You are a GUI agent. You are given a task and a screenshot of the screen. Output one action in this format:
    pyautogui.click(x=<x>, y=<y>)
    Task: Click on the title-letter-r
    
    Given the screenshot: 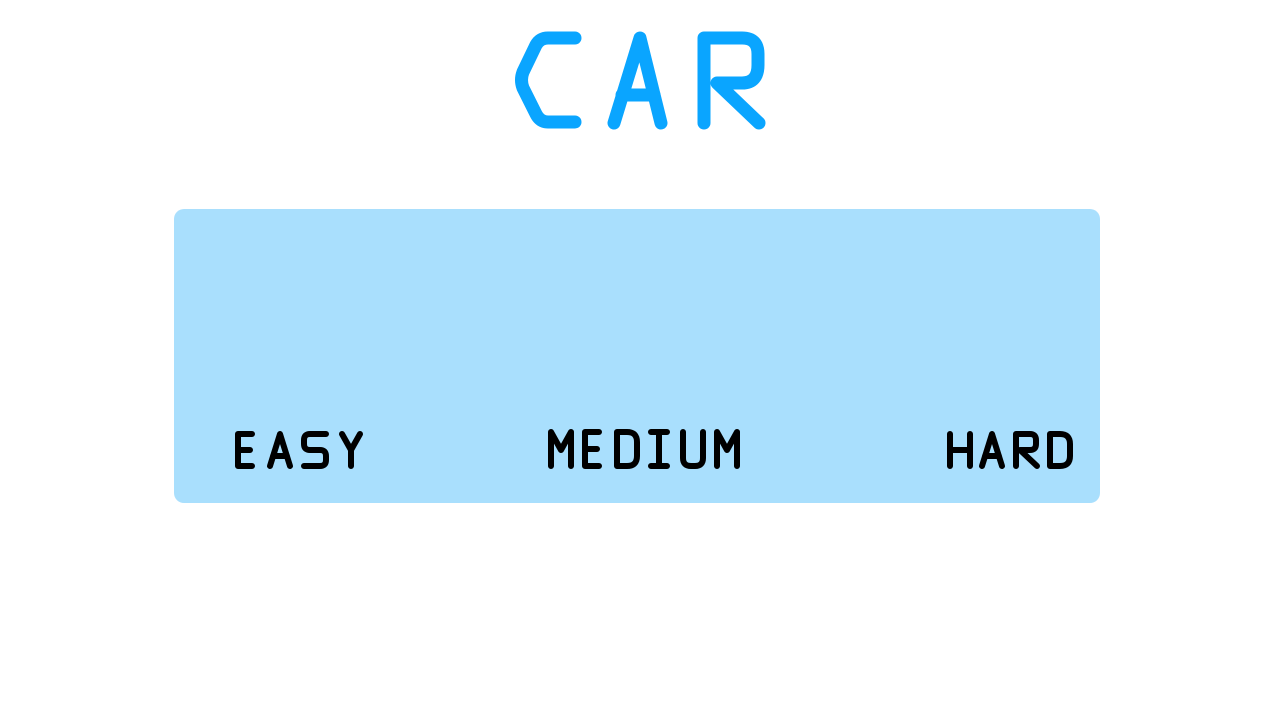 What is the action you would take?
    pyautogui.click(x=731, y=80)
    